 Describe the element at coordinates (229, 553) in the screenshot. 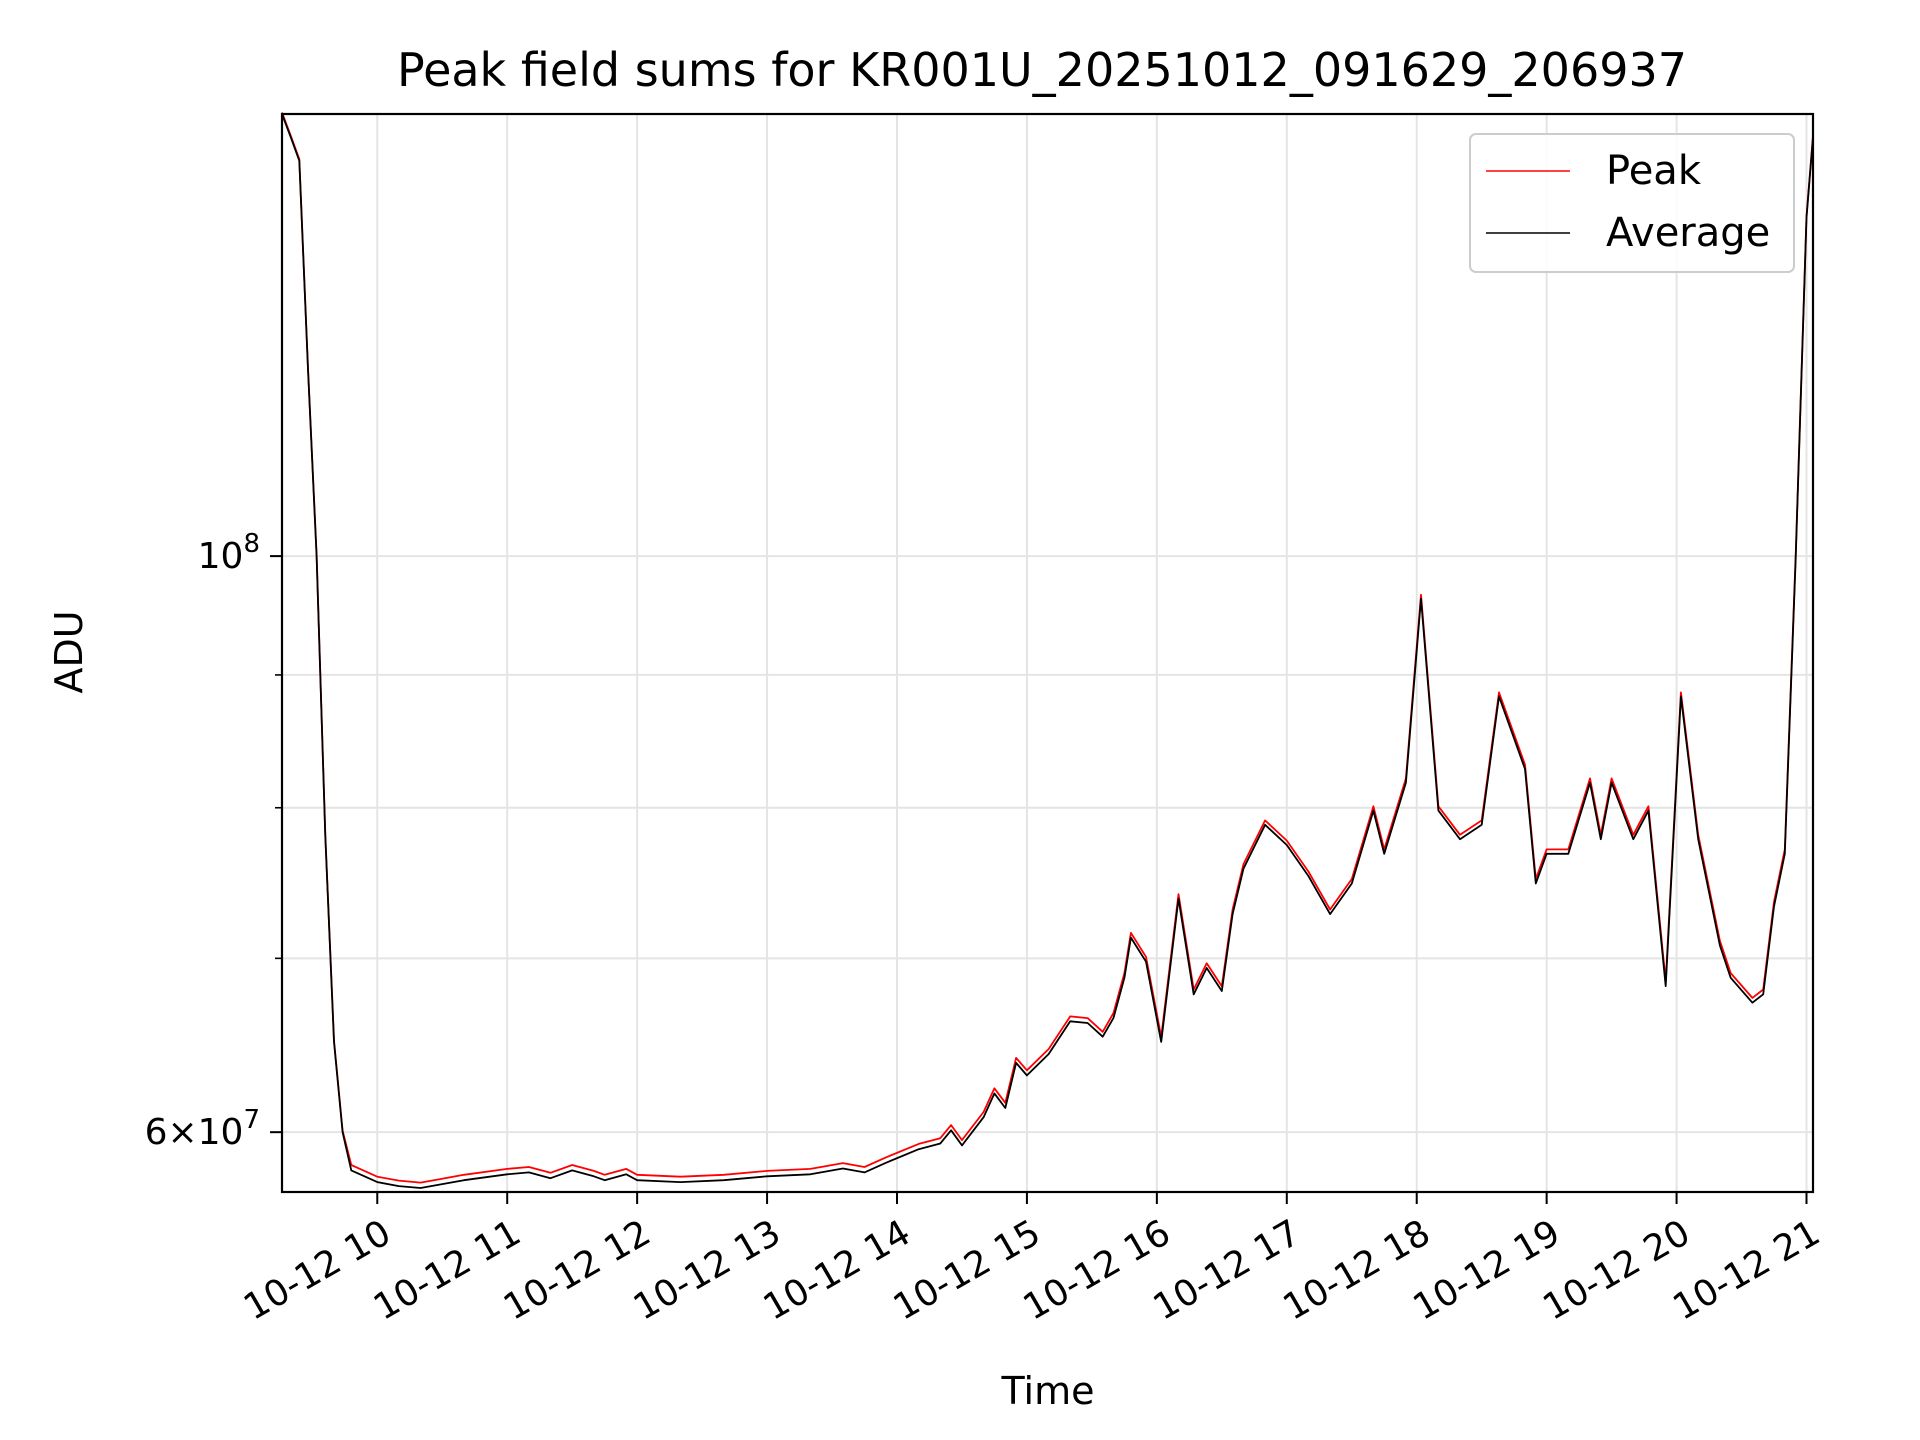

I see `y-tick-label: 108` at that location.